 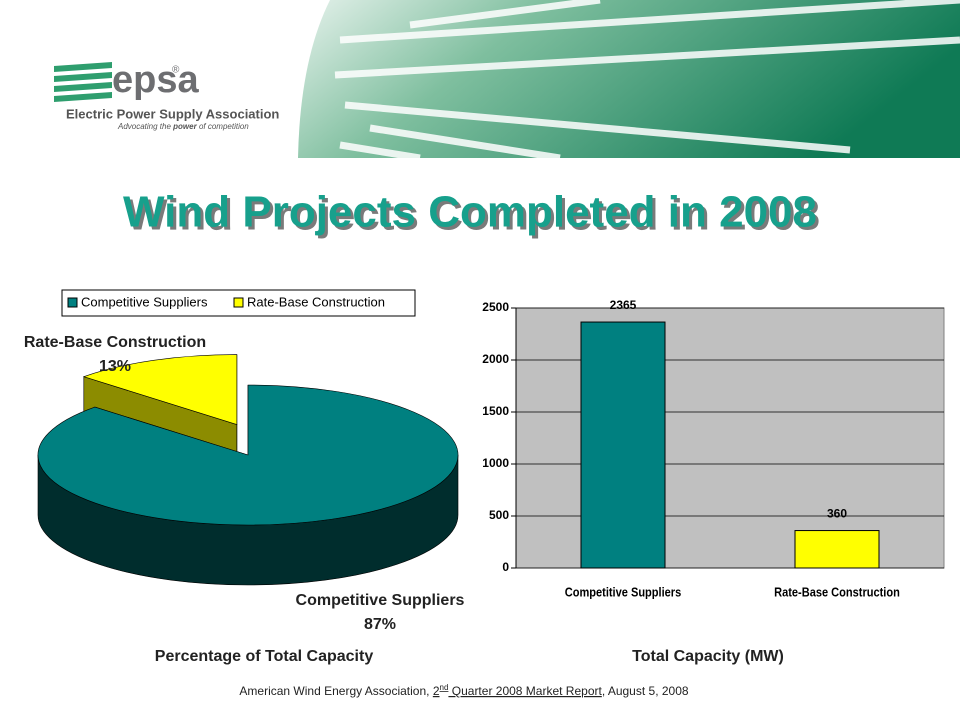 What do you see at coordinates (176, 70) in the screenshot?
I see `logo-mark: ®` at bounding box center [176, 70].